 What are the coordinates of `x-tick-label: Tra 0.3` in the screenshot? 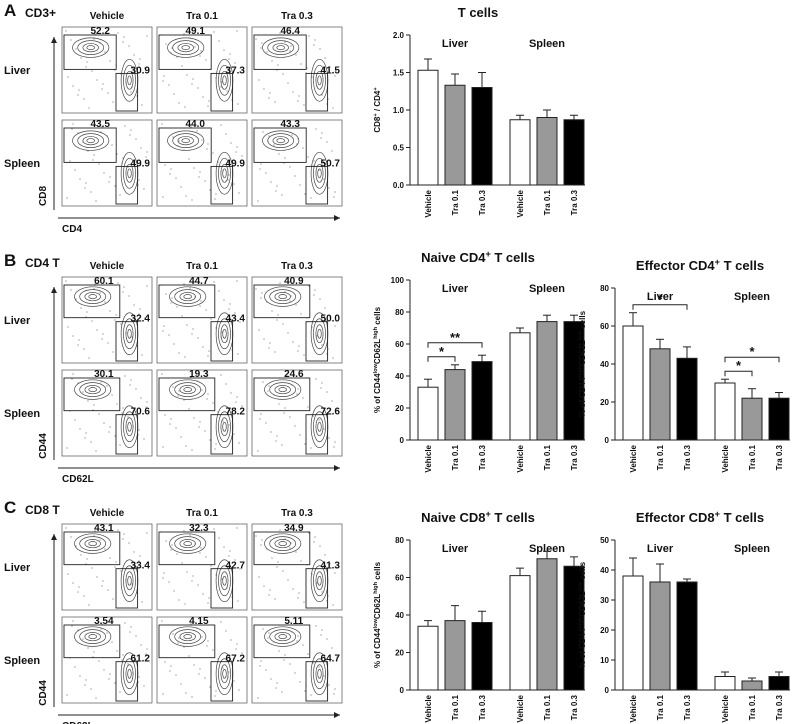 It's located at (574, 457).